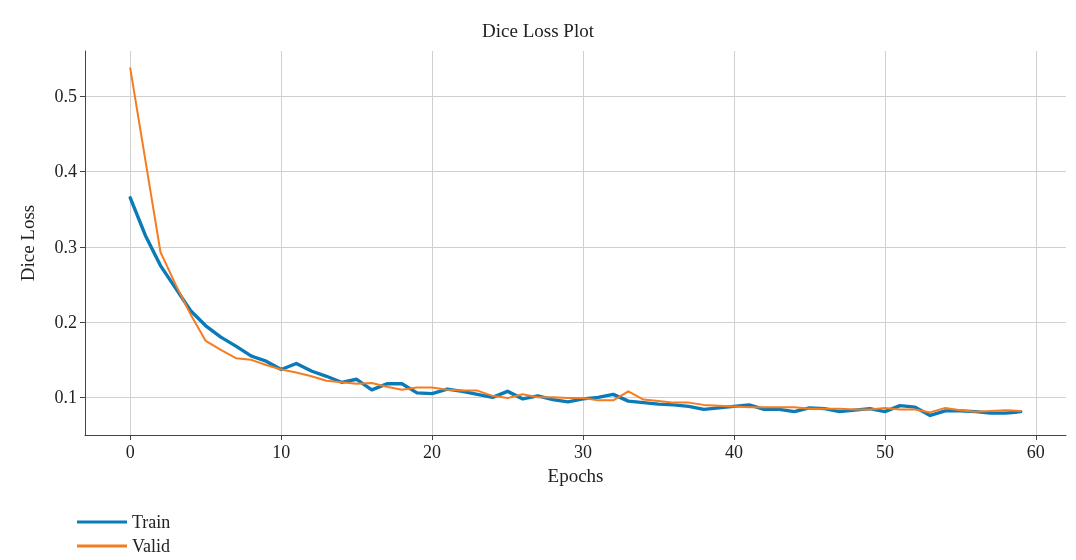  I want to click on x-tick-label: 0, so click(130, 452).